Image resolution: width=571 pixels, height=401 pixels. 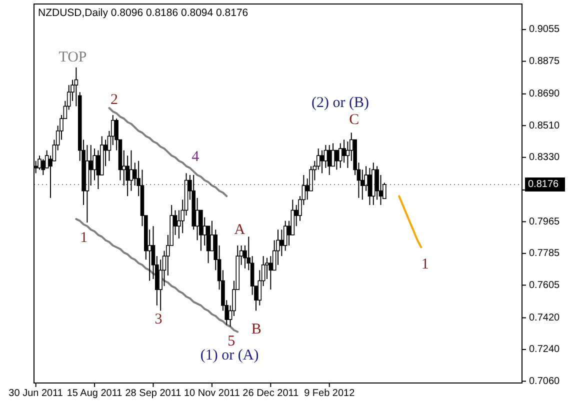 What do you see at coordinates (544, 254) in the screenshot?
I see `y-tick-label: 0.7785` at bounding box center [544, 254].